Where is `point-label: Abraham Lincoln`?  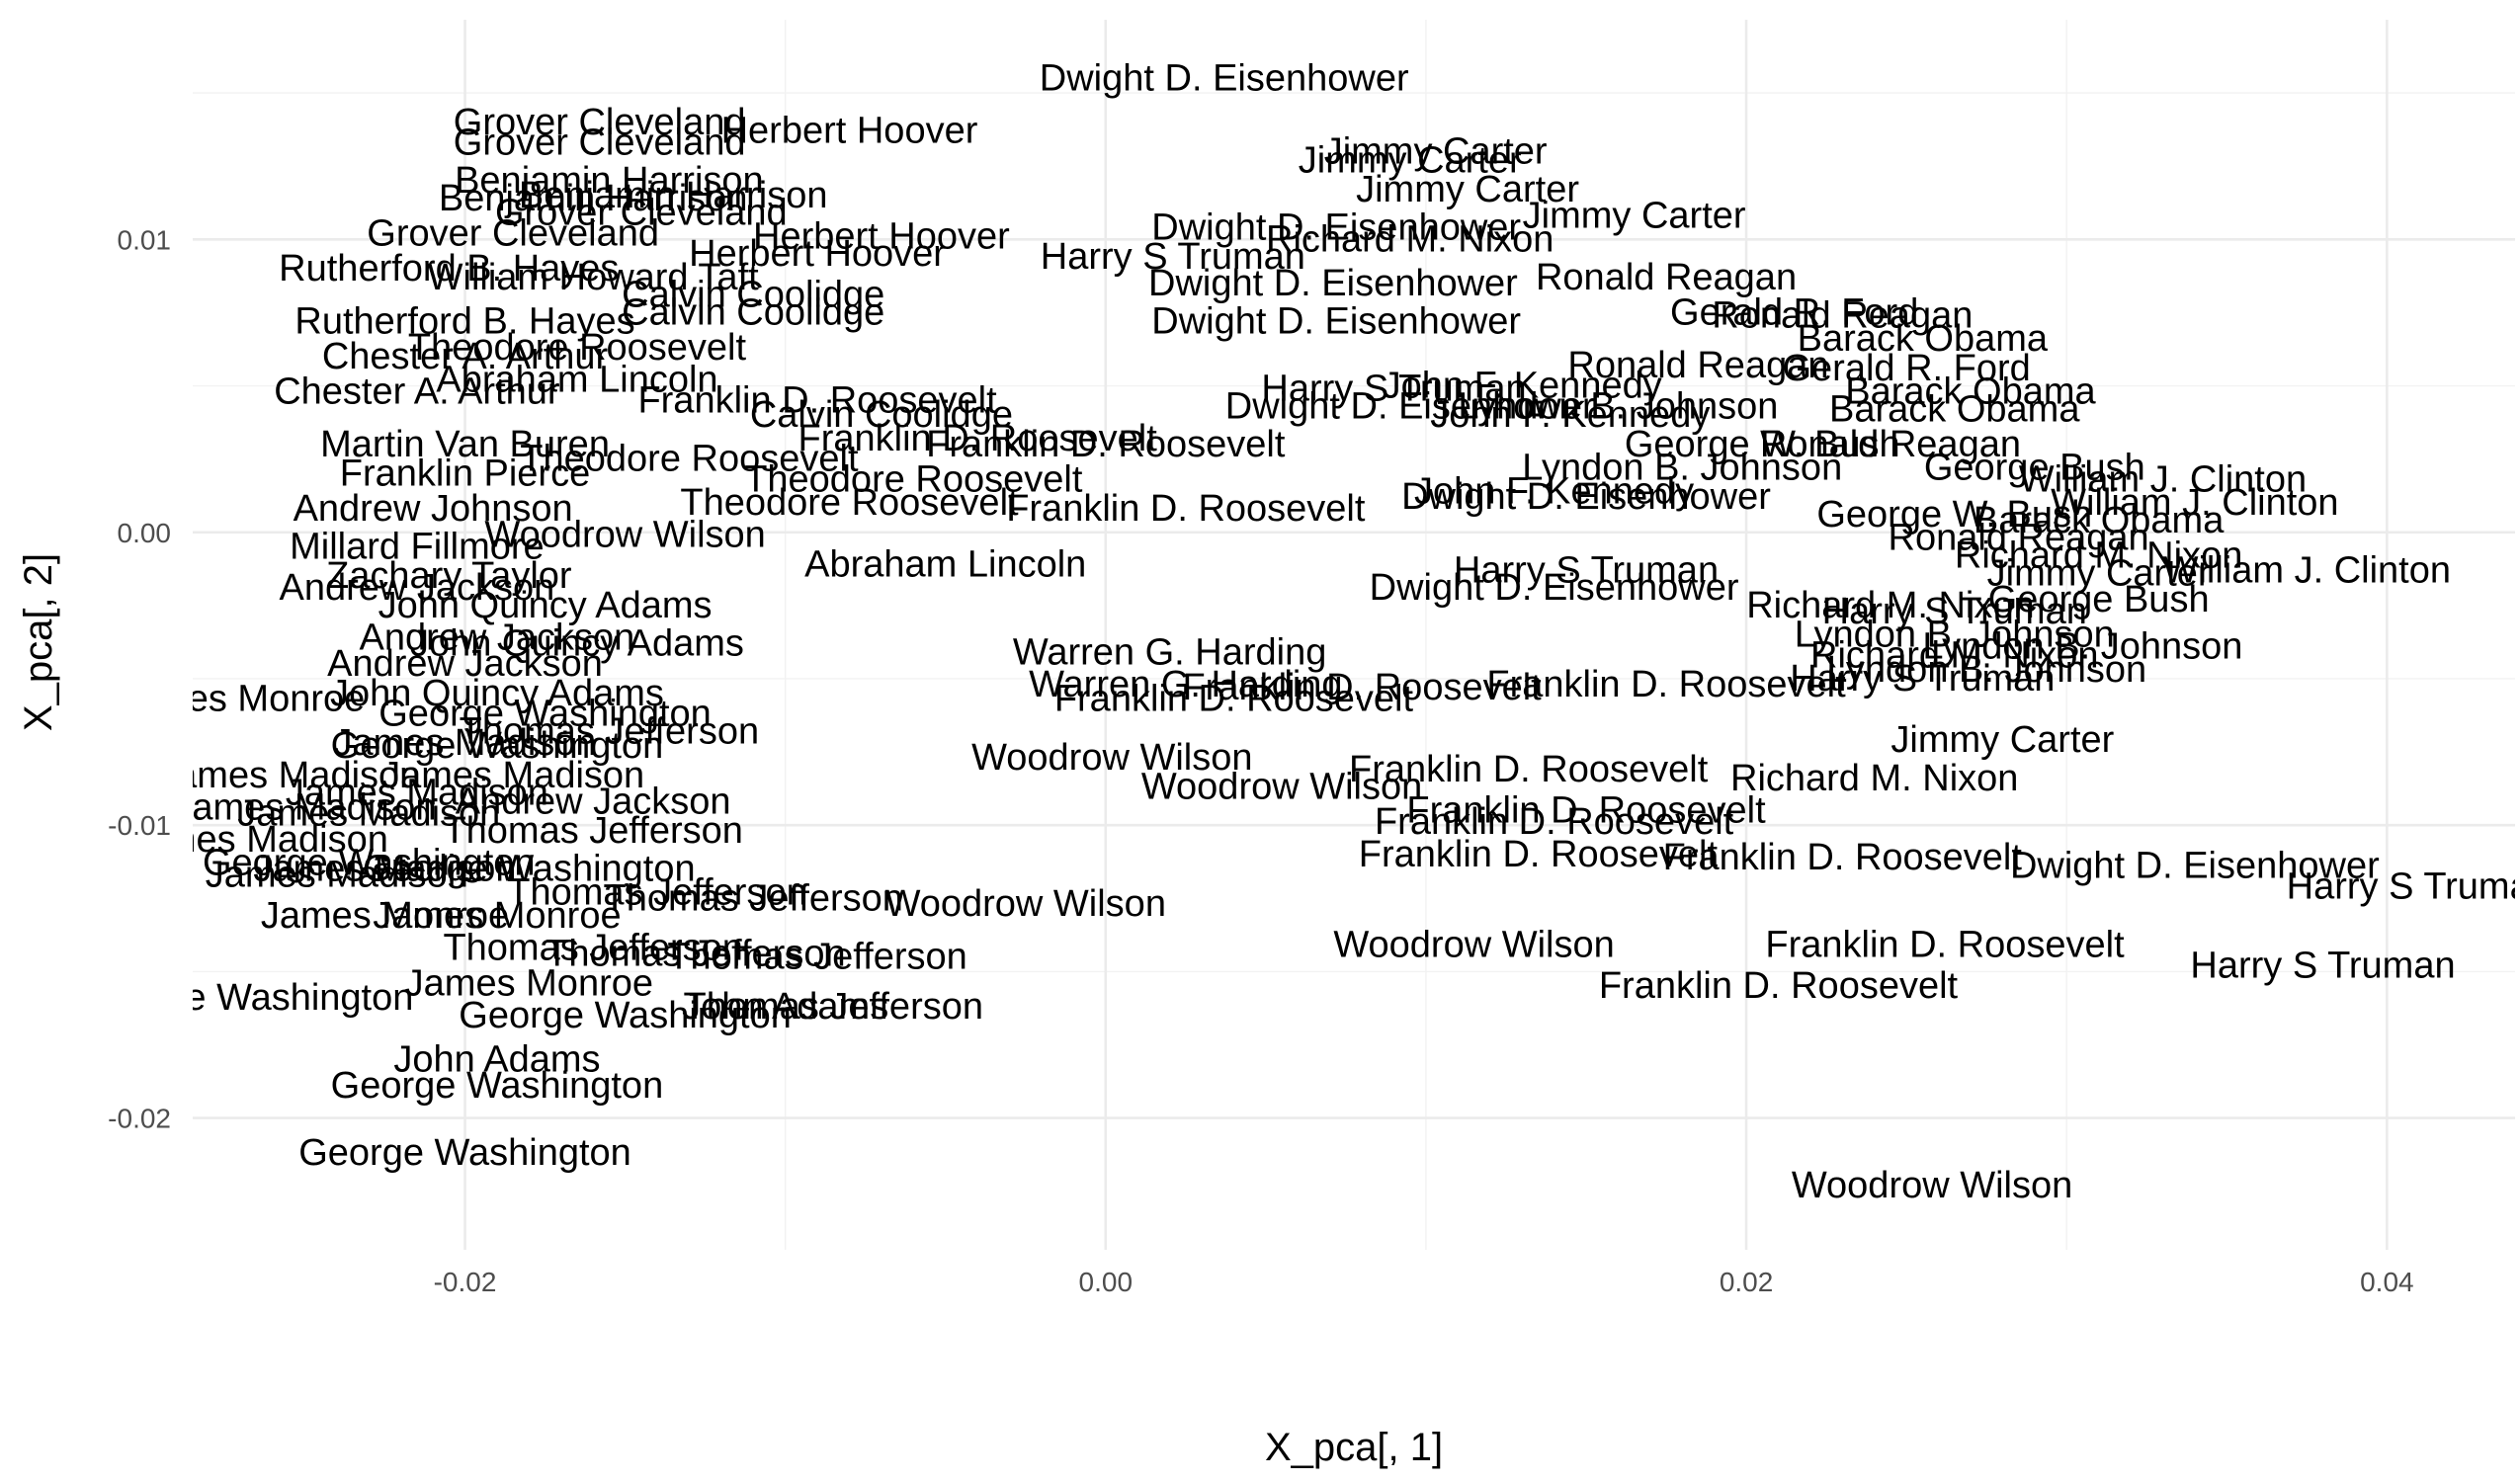
point-label: Abraham Lincoln is located at coordinates (945, 564).